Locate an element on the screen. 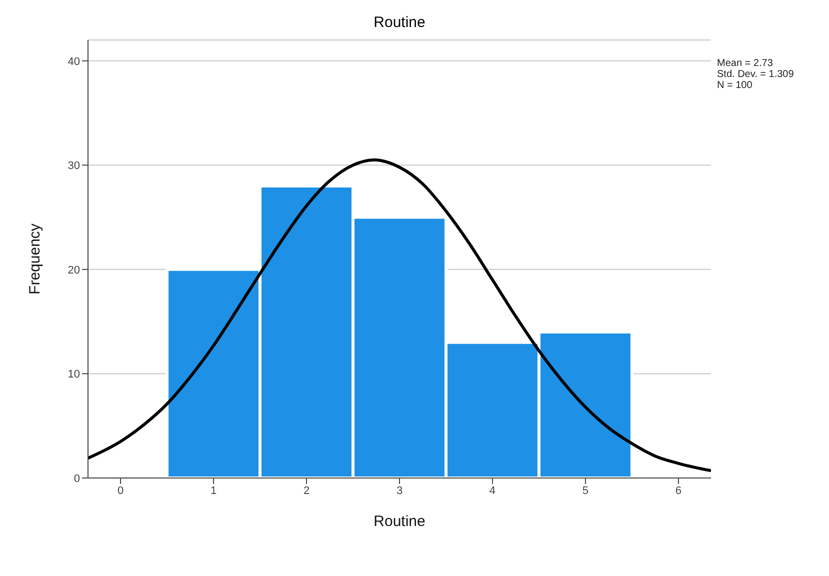  x-tick-label: 5 is located at coordinates (585, 490).